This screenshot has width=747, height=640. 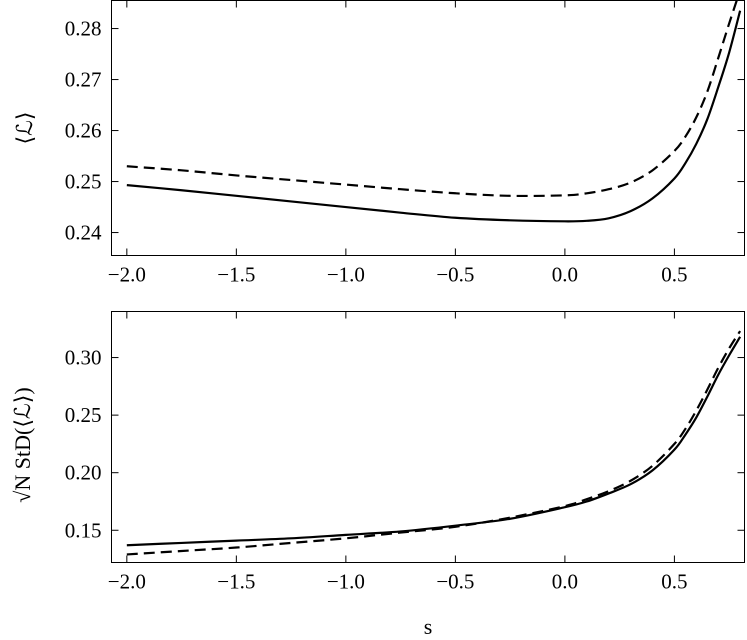 I want to click on y-tick-label: 0.24, so click(x=83, y=233).